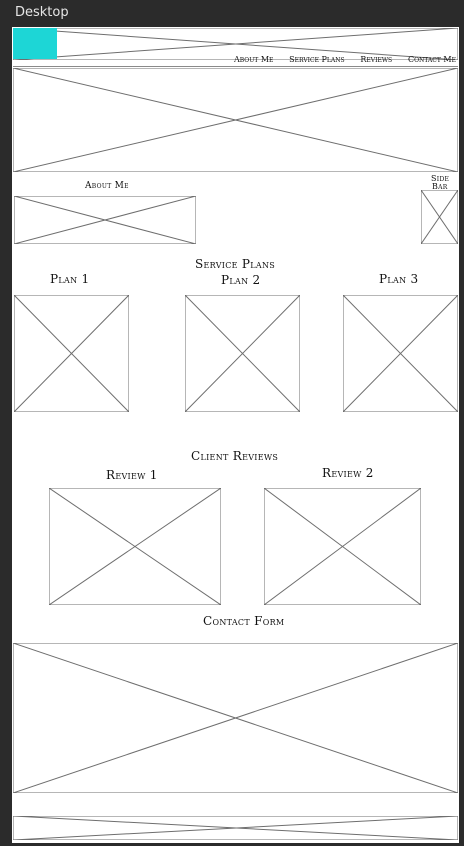 The width and height of the screenshot is (464, 846). Describe the element at coordinates (439, 217) in the screenshot. I see `sidebar-placeholder` at that location.